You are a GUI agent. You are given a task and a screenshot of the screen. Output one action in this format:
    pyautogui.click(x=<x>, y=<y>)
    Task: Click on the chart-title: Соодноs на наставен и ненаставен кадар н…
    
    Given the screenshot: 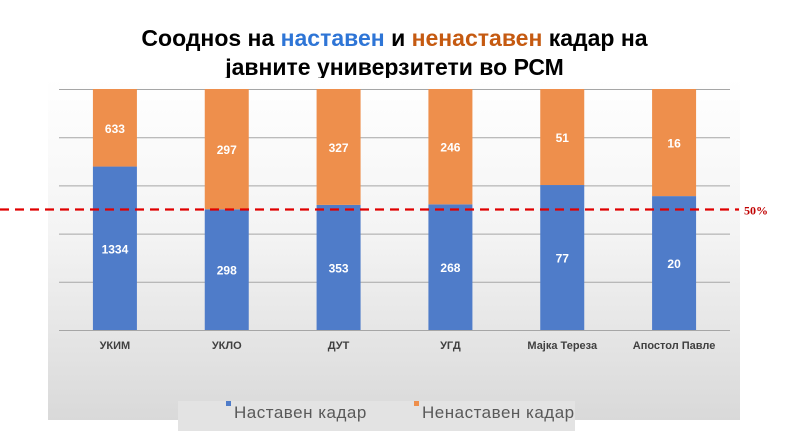 What is the action you would take?
    pyautogui.click(x=394, y=53)
    